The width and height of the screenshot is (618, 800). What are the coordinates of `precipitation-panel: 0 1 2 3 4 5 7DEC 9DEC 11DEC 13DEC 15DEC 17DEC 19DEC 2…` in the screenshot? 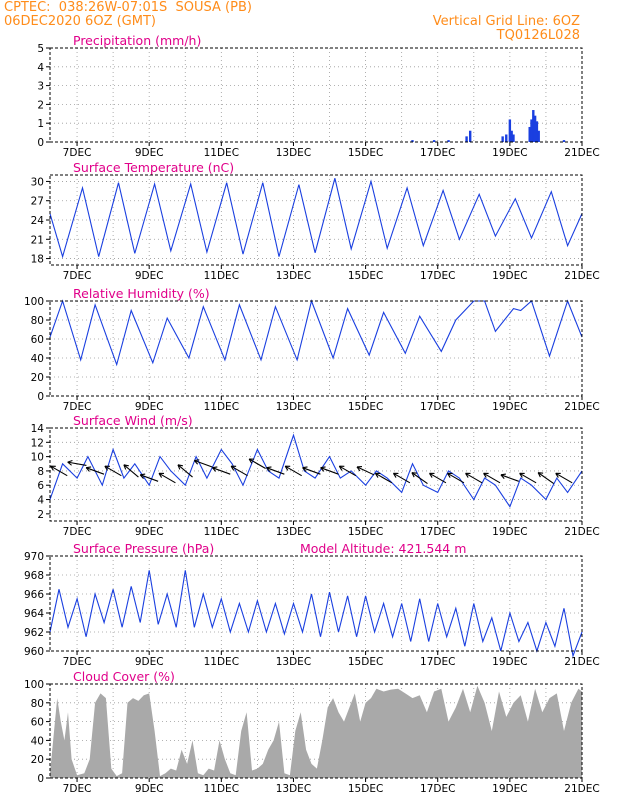 It's located at (318, 96).